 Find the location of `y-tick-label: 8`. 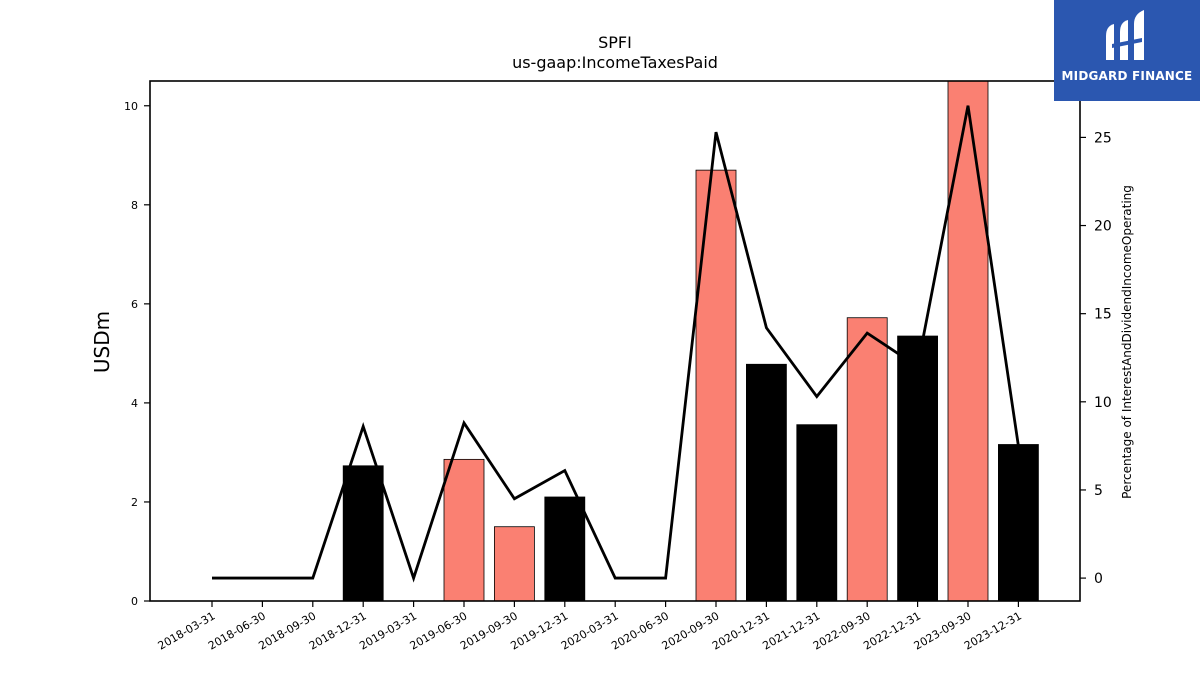

y-tick-label: 8 is located at coordinates (134, 205).